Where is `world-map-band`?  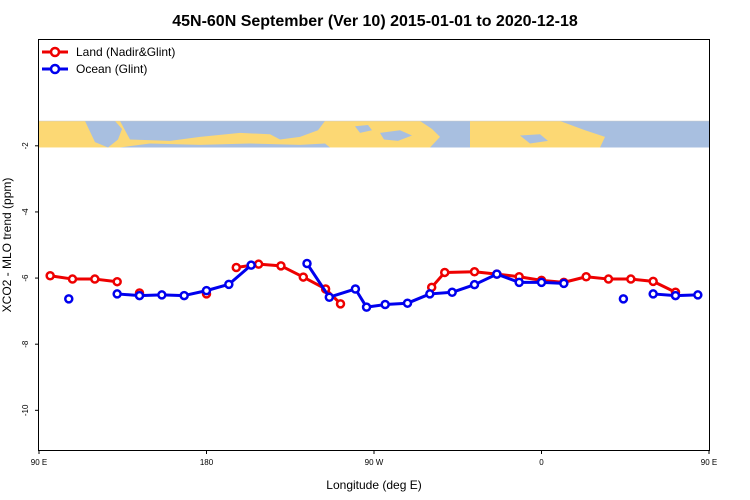
world-map-band is located at coordinates (374, 134).